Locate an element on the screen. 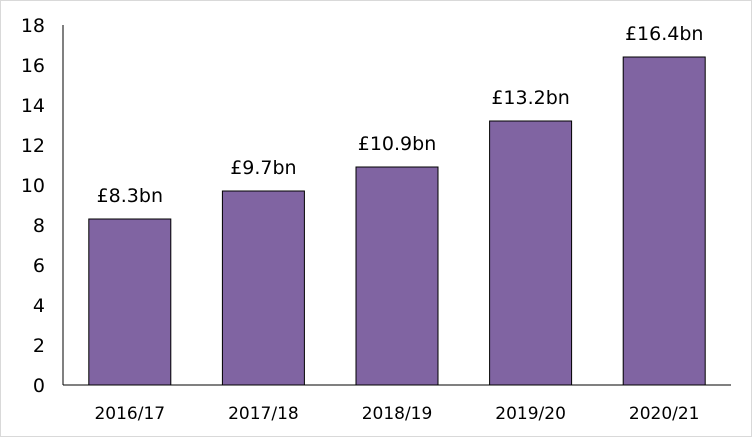 Image resolution: width=752 pixels, height=437 pixels. data-label: £9.7bn is located at coordinates (263, 168).